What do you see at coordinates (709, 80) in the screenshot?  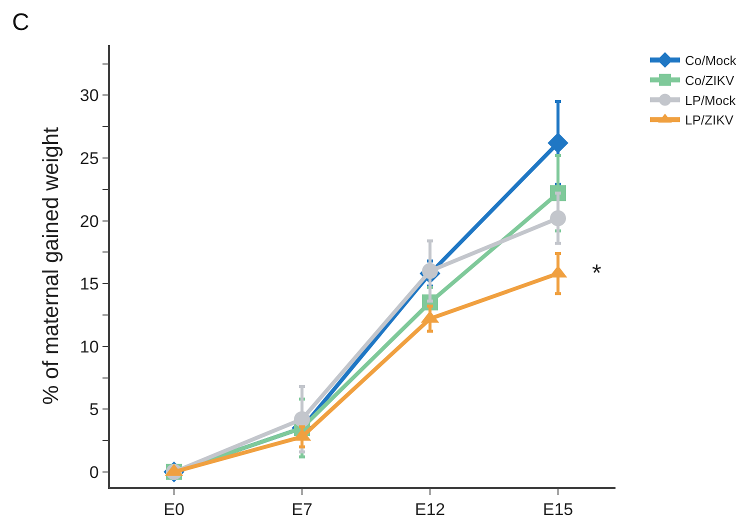 I see `legend-label: Co/ZIKV` at bounding box center [709, 80].